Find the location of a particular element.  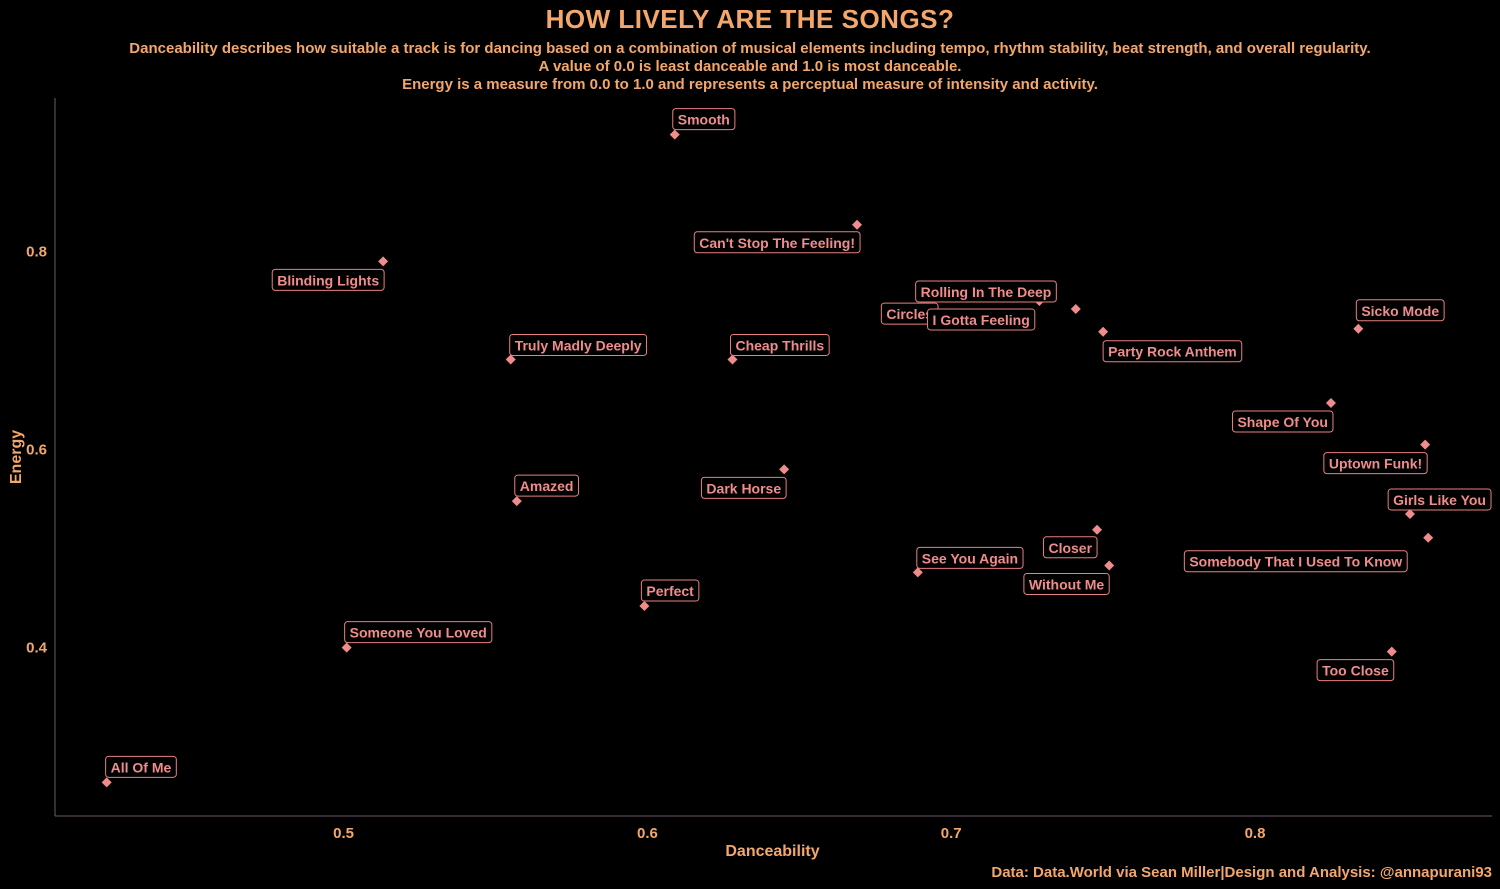

point-see-you-again is located at coordinates (917, 572).